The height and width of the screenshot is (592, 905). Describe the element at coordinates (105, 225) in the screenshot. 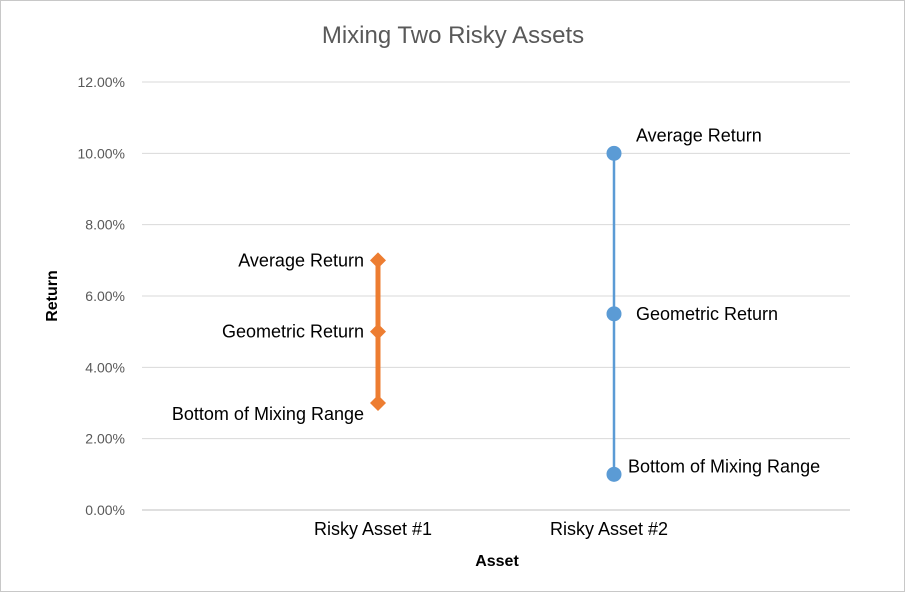

I see `y-tick-label: 8.00%` at that location.